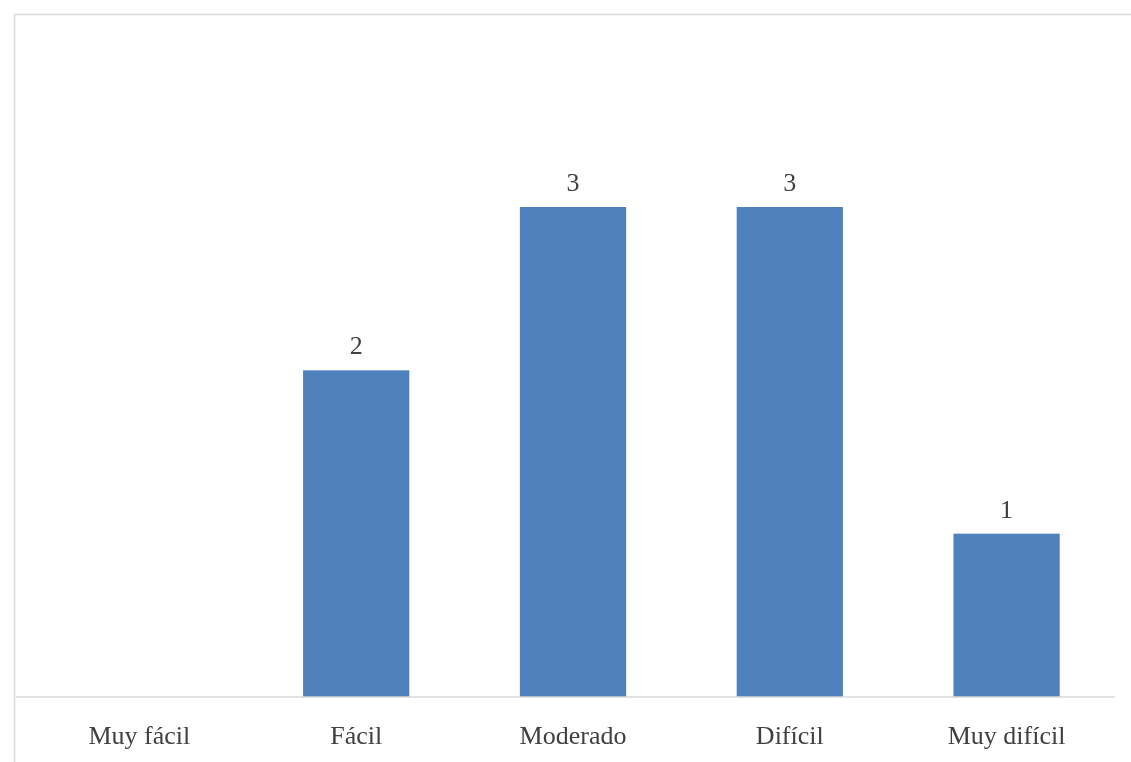 The image size is (1131, 762). I want to click on x-tick-label: Fácil, so click(356, 735).